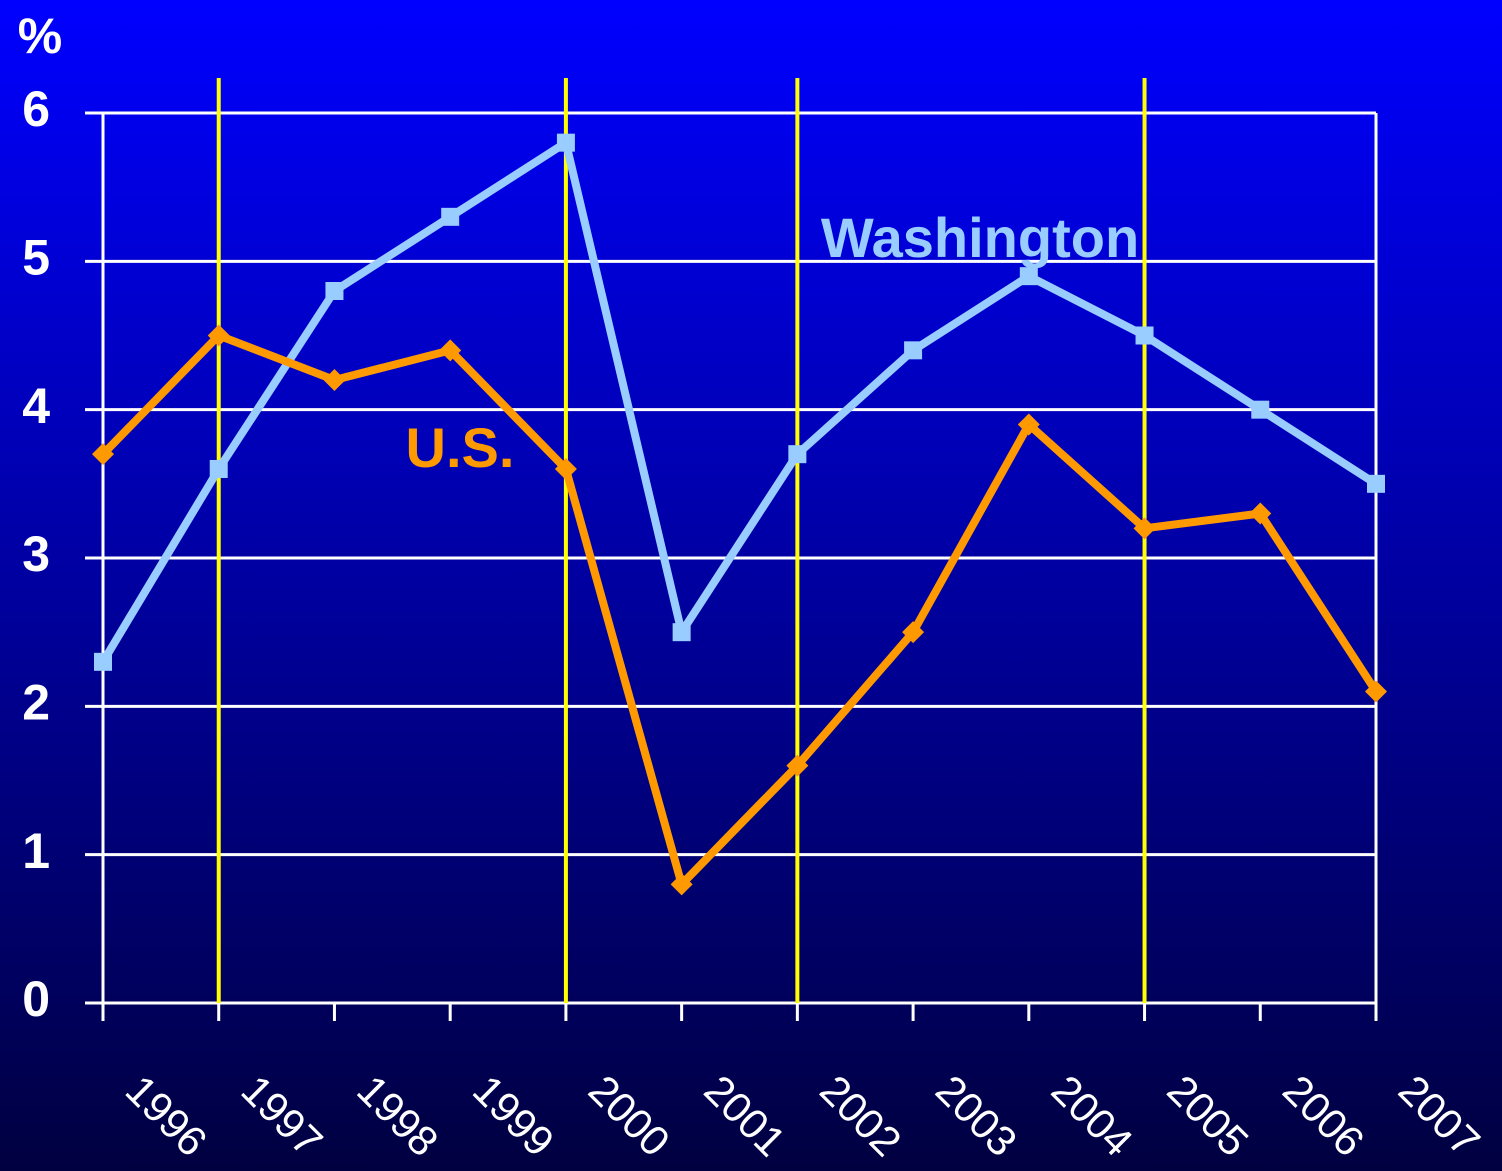 The height and width of the screenshot is (1171, 1502). I want to click on series-label: Washington, so click(980, 237).